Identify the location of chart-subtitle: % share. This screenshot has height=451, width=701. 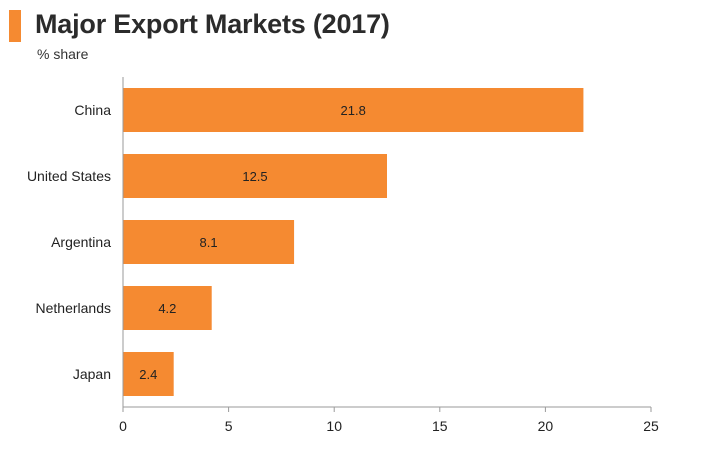
(63, 54).